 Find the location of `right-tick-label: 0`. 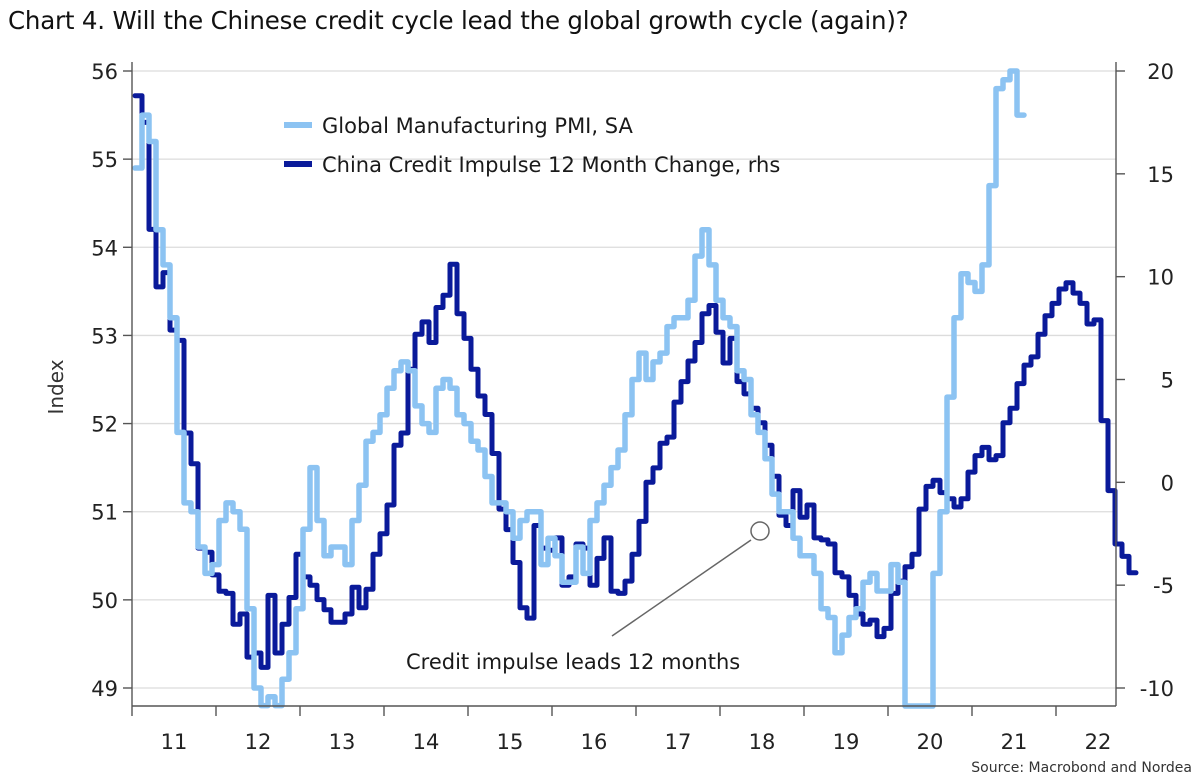

right-tick-label: 0 is located at coordinates (1167, 483).